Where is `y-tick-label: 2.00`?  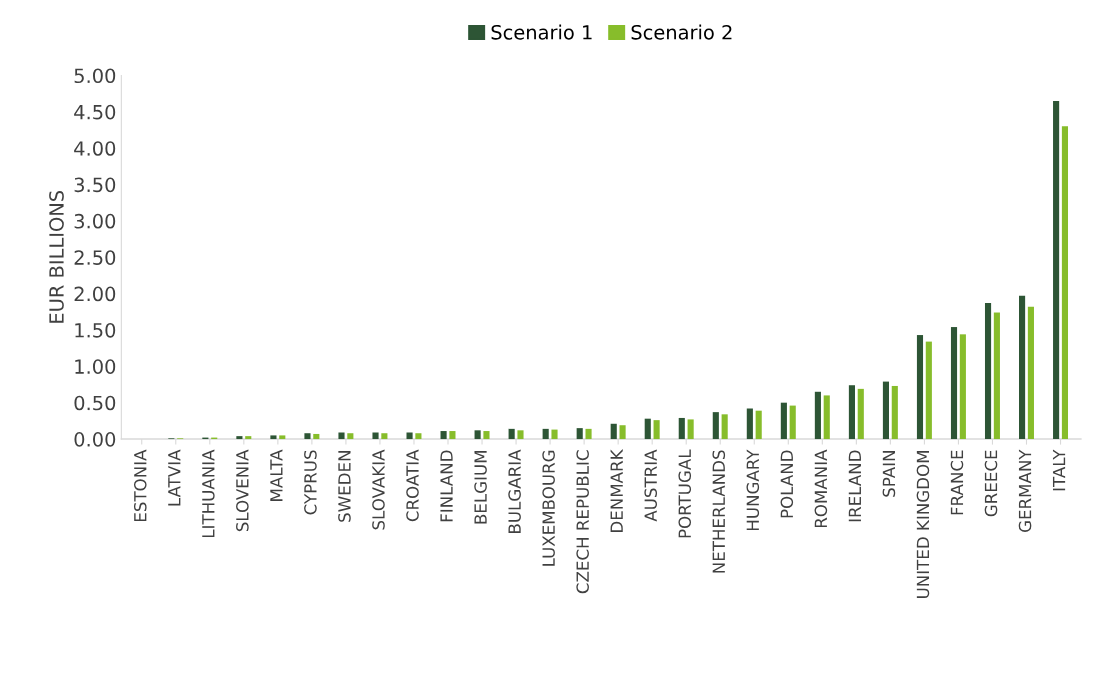
y-tick-label: 2.00 is located at coordinates (95, 294).